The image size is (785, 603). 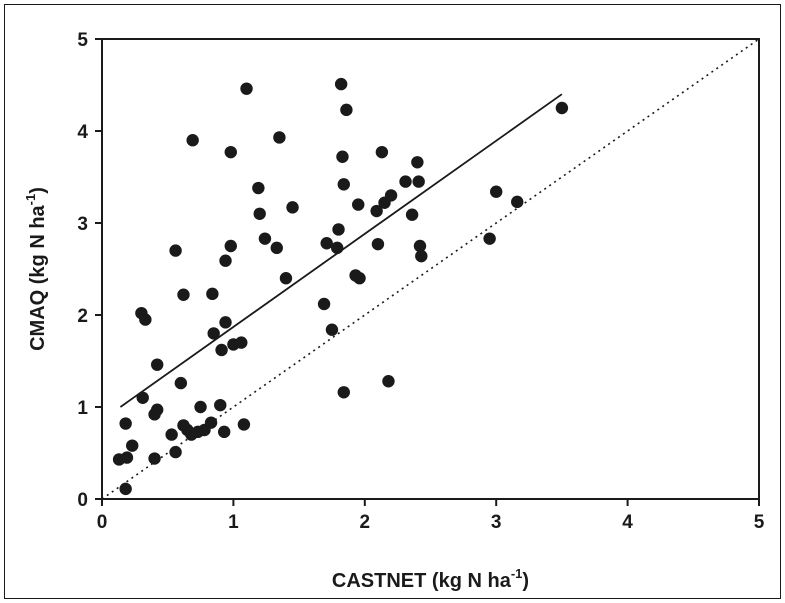 What do you see at coordinates (82, 316) in the screenshot?
I see `y-tick-label: 2` at bounding box center [82, 316].